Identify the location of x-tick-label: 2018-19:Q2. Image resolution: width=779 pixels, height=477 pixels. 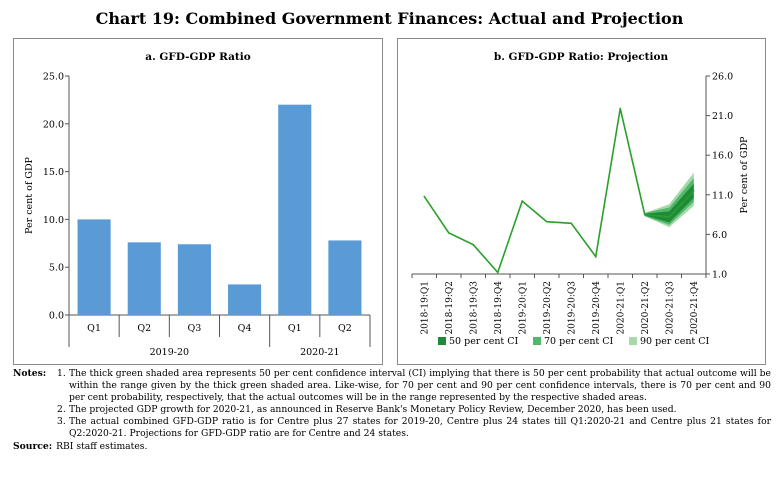
(450, 308).